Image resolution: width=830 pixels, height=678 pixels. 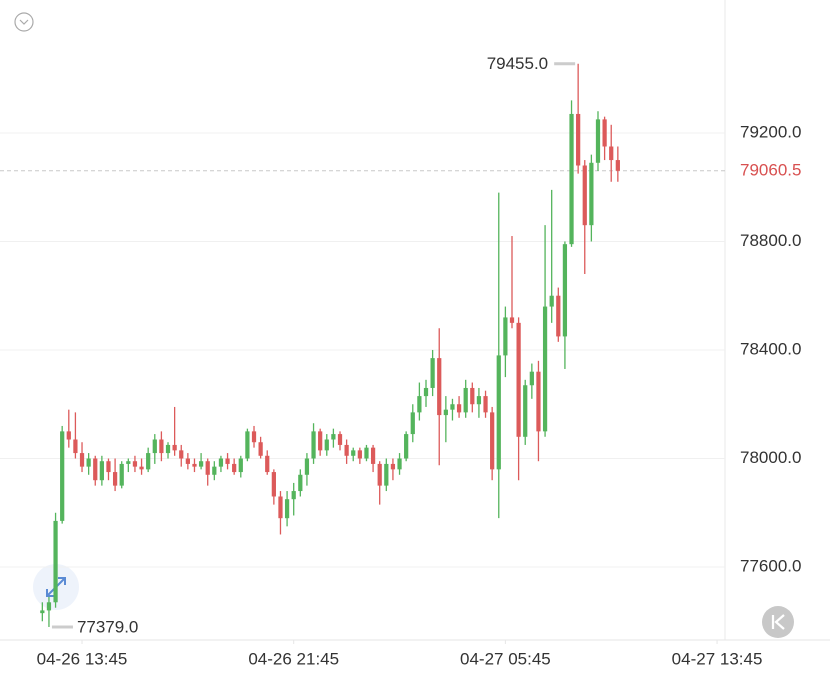 I want to click on back-icon, so click(x=778, y=622).